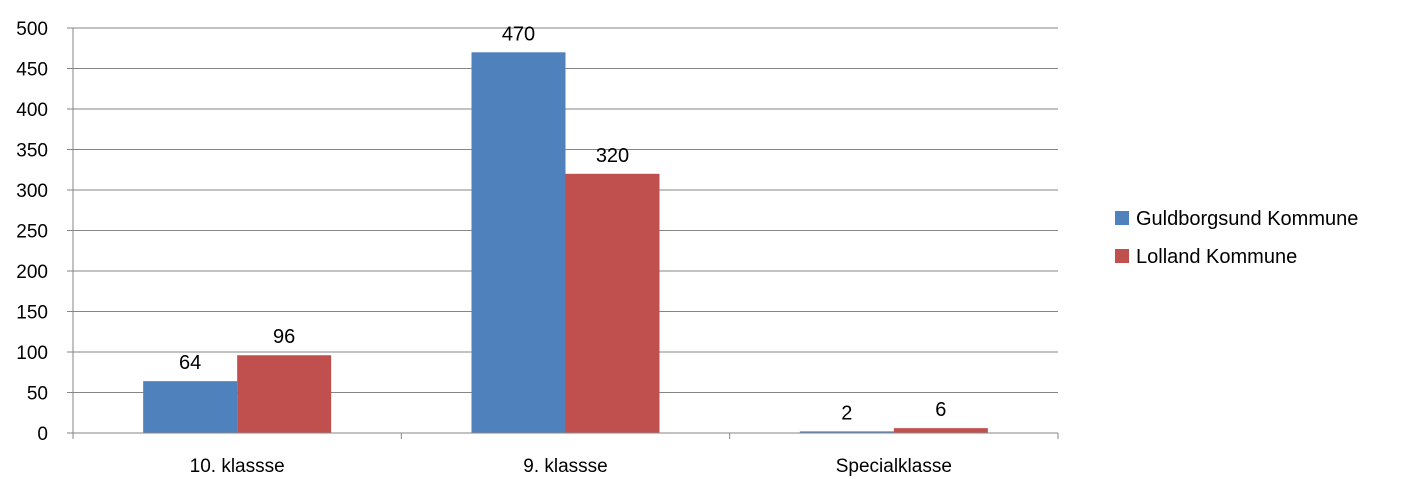 Image resolution: width=1413 pixels, height=479 pixels. Describe the element at coordinates (32, 272) in the screenshot. I see `y-tick-label-200: 200` at that location.